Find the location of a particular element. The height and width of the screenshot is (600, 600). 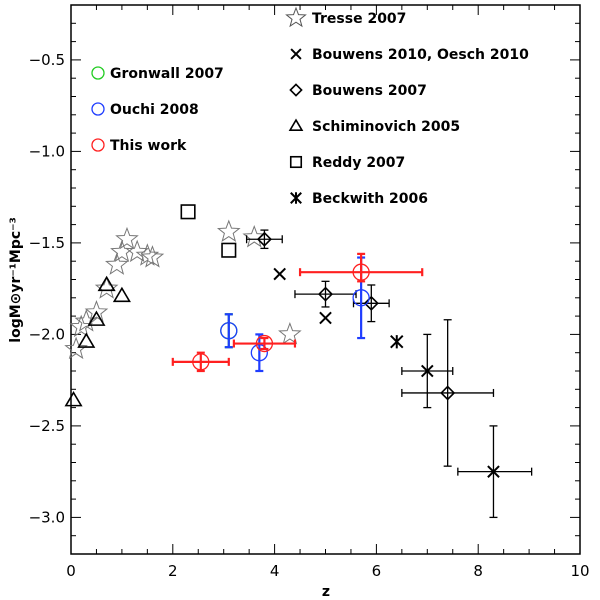

legend-label-beckwith-2006: Beckwith 2006 is located at coordinates (370, 199).